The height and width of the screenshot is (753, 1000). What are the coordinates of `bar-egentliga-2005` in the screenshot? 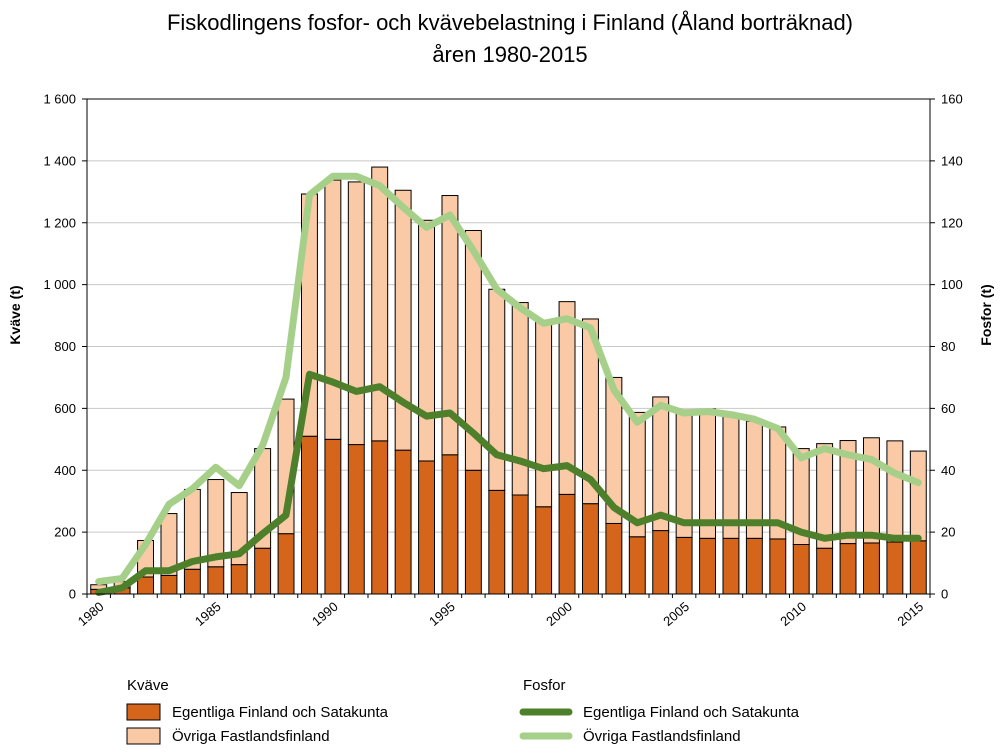 It's located at (684, 565).